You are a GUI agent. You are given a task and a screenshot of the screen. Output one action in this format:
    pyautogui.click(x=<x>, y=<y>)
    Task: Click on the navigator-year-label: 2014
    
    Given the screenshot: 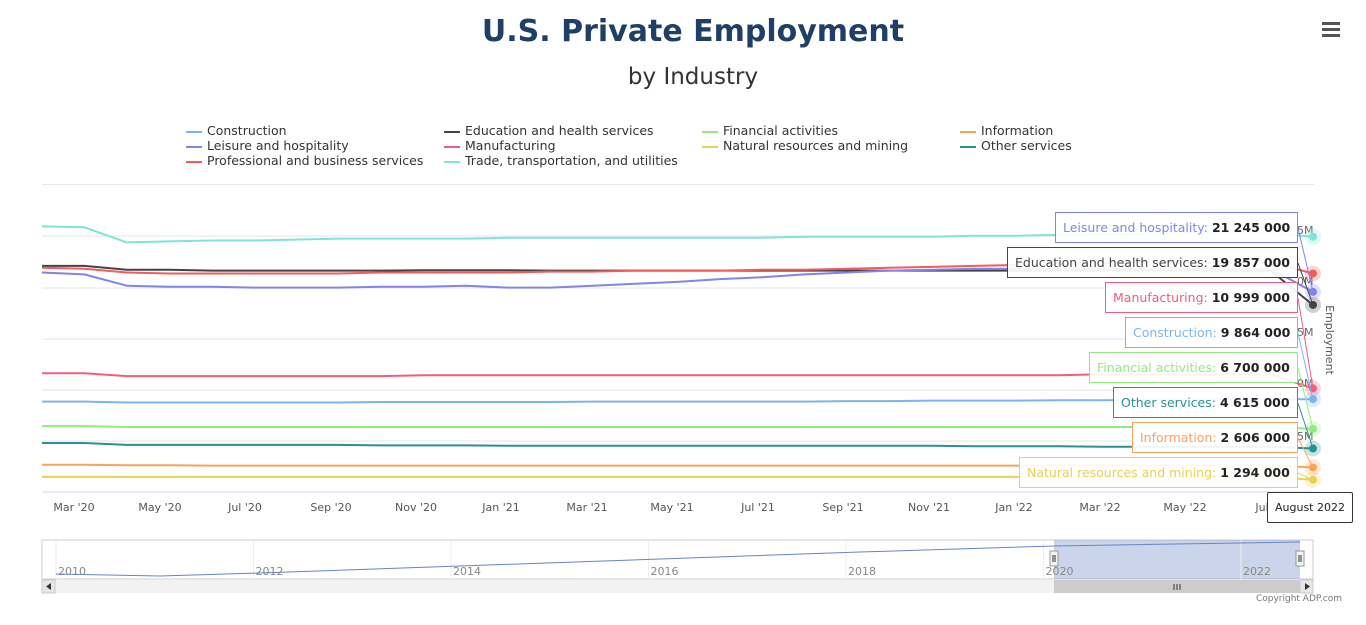 What is the action you would take?
    pyautogui.click(x=467, y=571)
    